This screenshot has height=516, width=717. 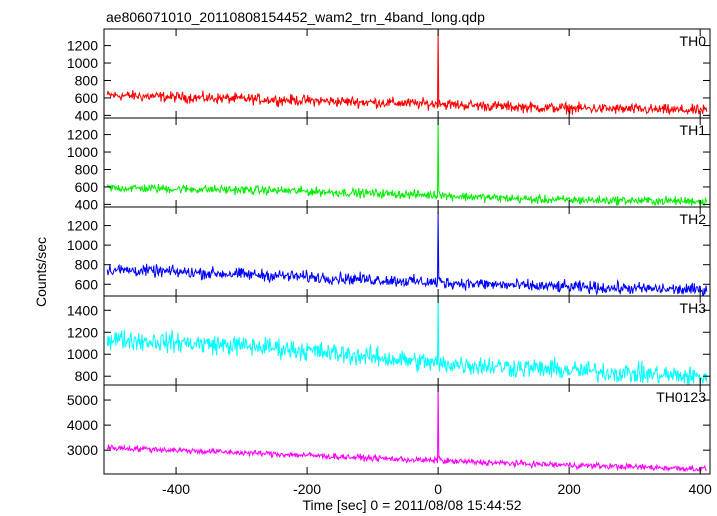 I want to click on panel-label-th3: TH3, so click(x=693, y=308).